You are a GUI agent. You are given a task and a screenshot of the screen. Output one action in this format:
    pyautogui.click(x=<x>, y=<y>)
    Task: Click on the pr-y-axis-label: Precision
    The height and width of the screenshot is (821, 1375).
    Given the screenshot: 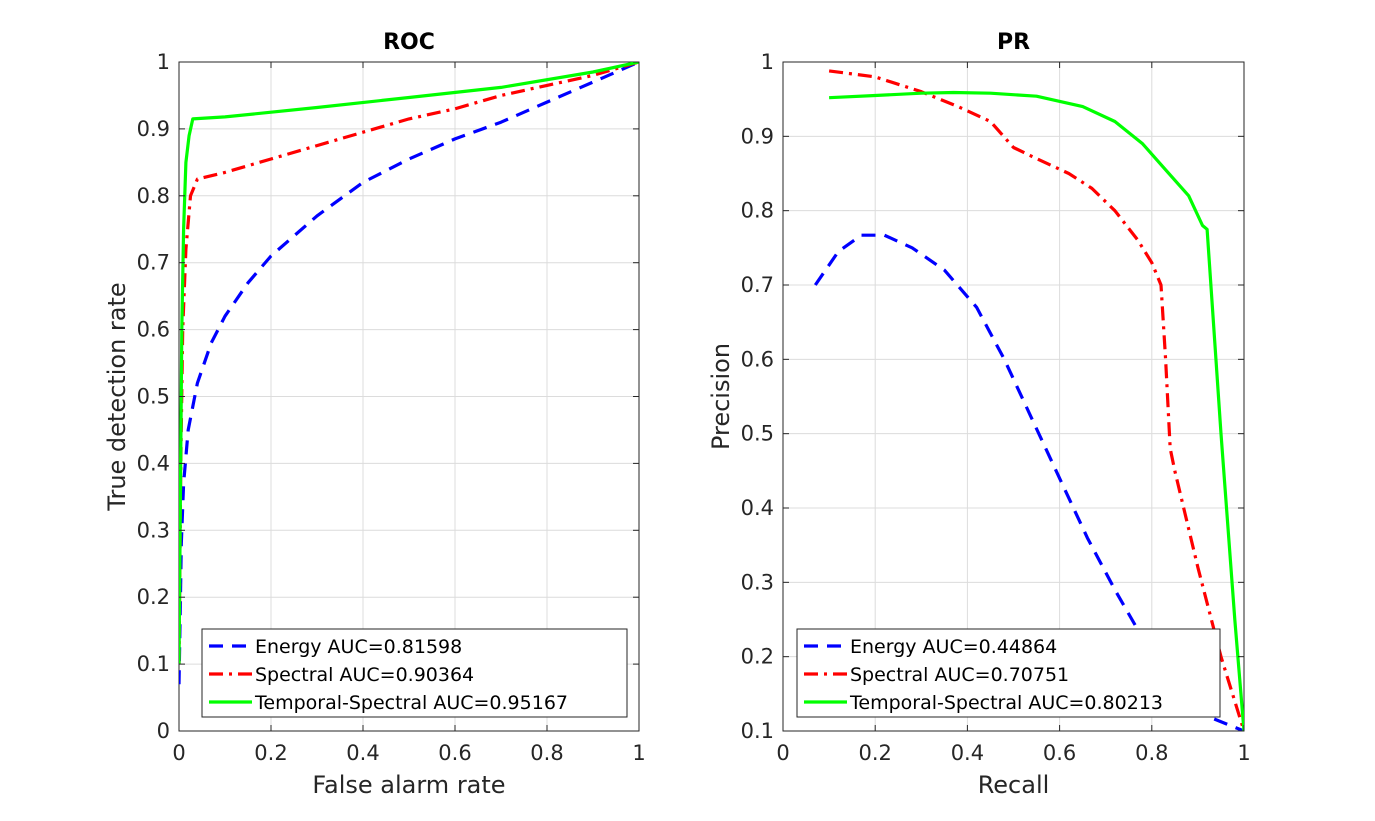 What is the action you would take?
    pyautogui.click(x=721, y=396)
    